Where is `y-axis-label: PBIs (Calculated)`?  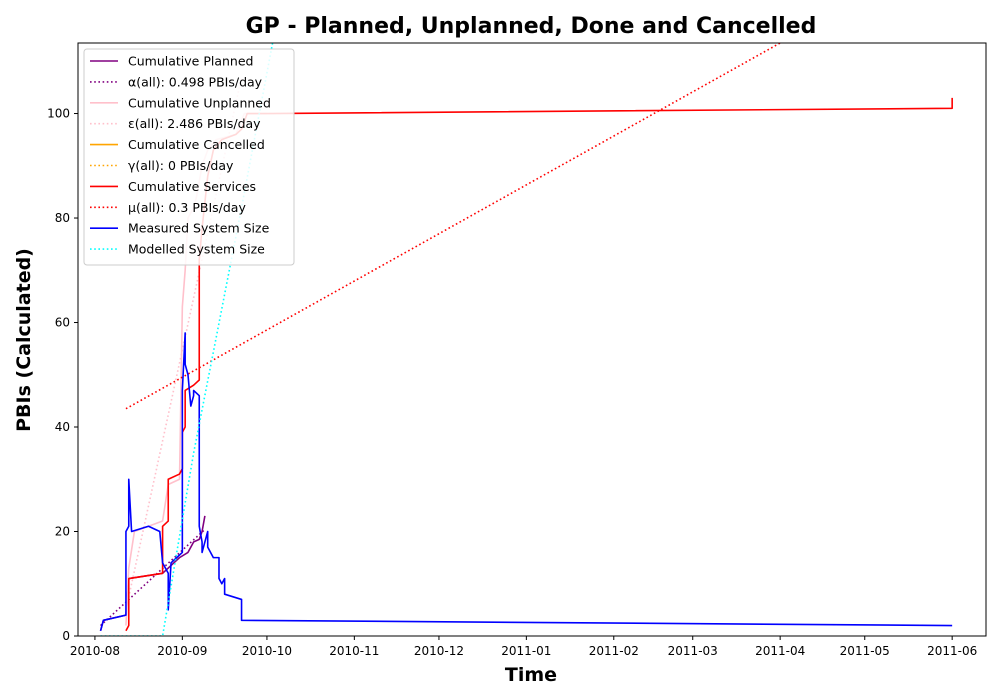
y-axis-label: PBIs (Calculated) is located at coordinates (24, 340).